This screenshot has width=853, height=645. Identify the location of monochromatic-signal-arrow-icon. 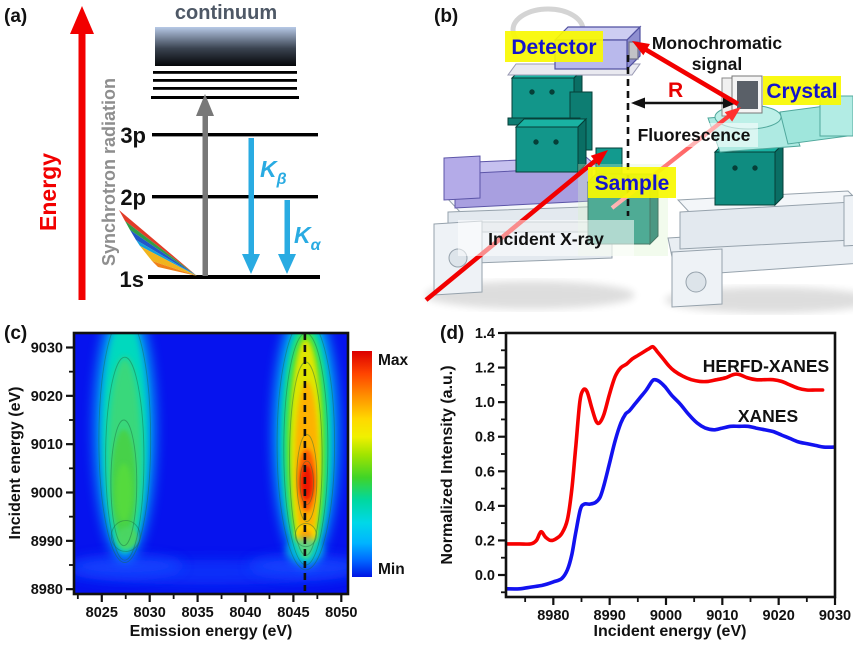
(686, 73).